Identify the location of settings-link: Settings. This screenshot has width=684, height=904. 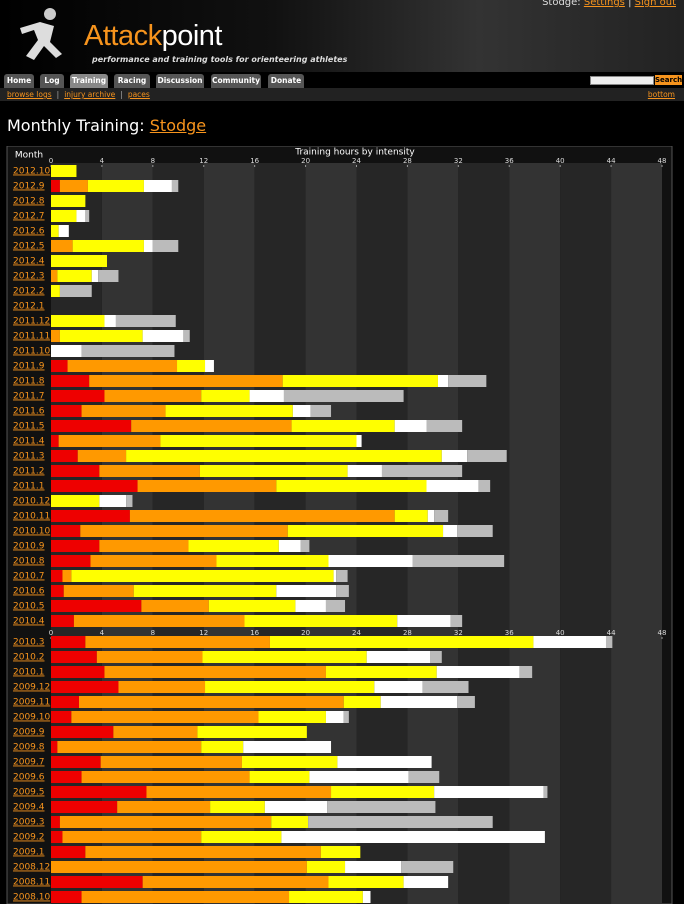
(604, 4).